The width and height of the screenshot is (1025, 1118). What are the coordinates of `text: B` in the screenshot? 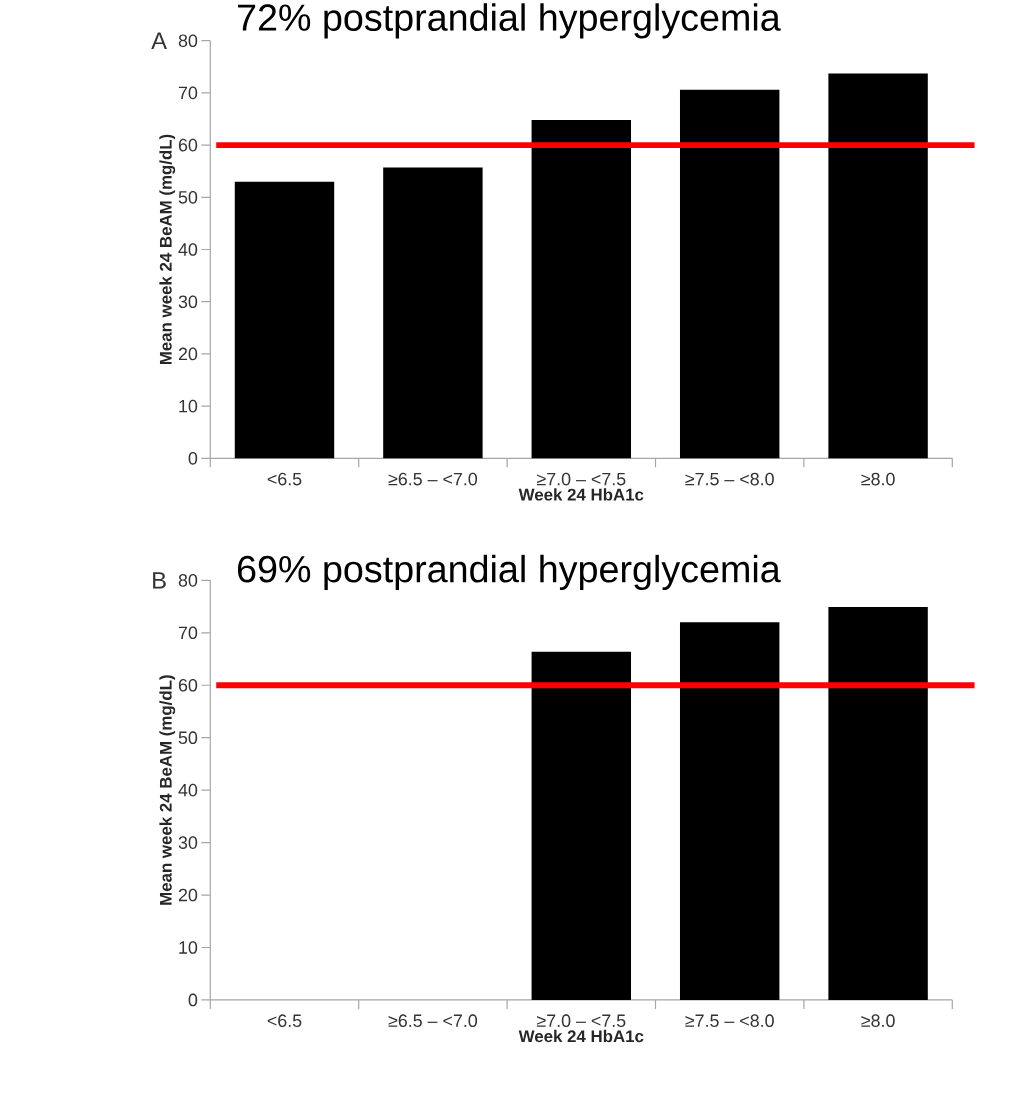 It's located at (159, 580).